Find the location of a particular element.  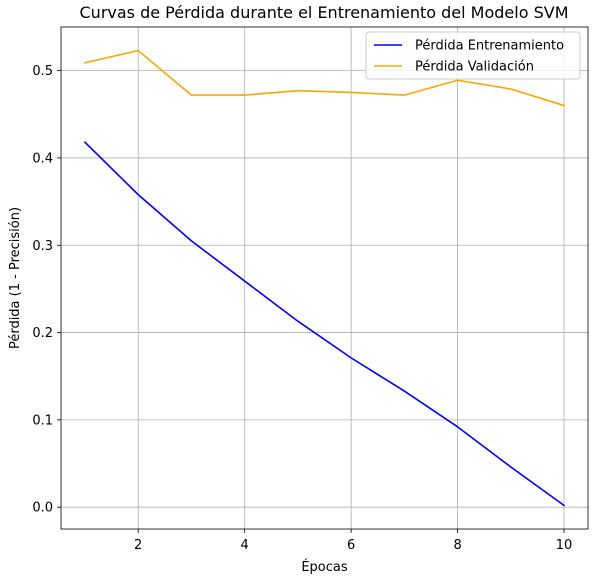

legend-box is located at coordinates (473, 55).